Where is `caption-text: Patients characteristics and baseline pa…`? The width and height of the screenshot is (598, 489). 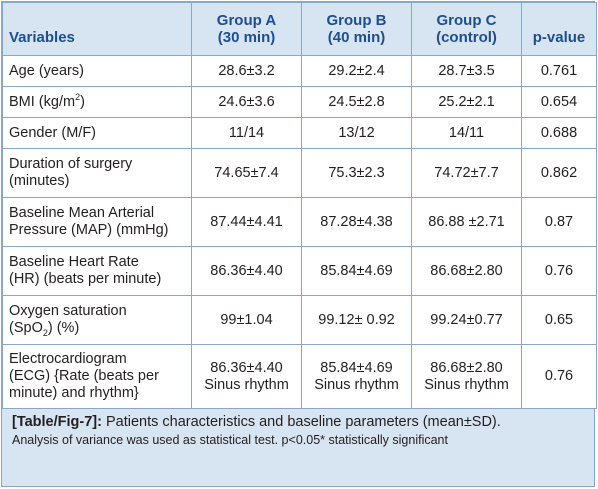 caption-text: Patients characteristics and baseline pa… is located at coordinates (301, 422).